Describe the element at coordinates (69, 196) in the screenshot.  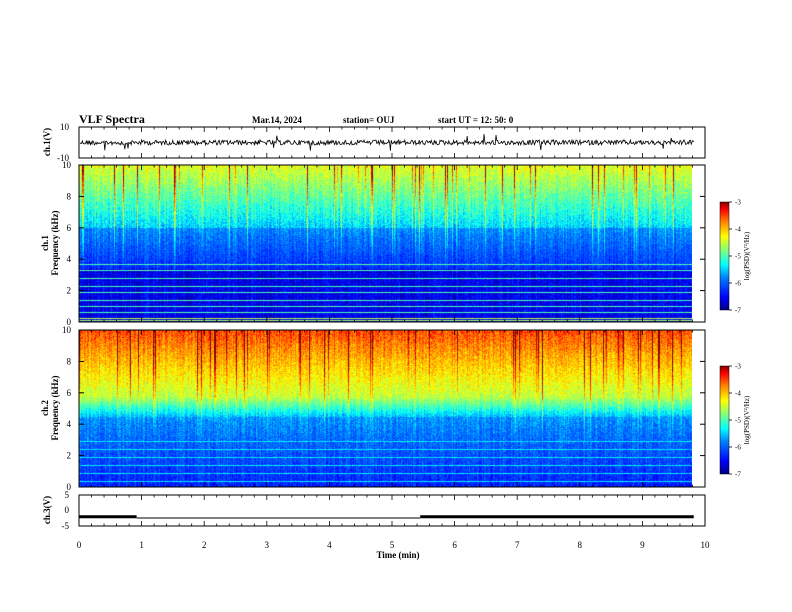
I see `ch1-spec-ytick-label-8: 8` at that location.